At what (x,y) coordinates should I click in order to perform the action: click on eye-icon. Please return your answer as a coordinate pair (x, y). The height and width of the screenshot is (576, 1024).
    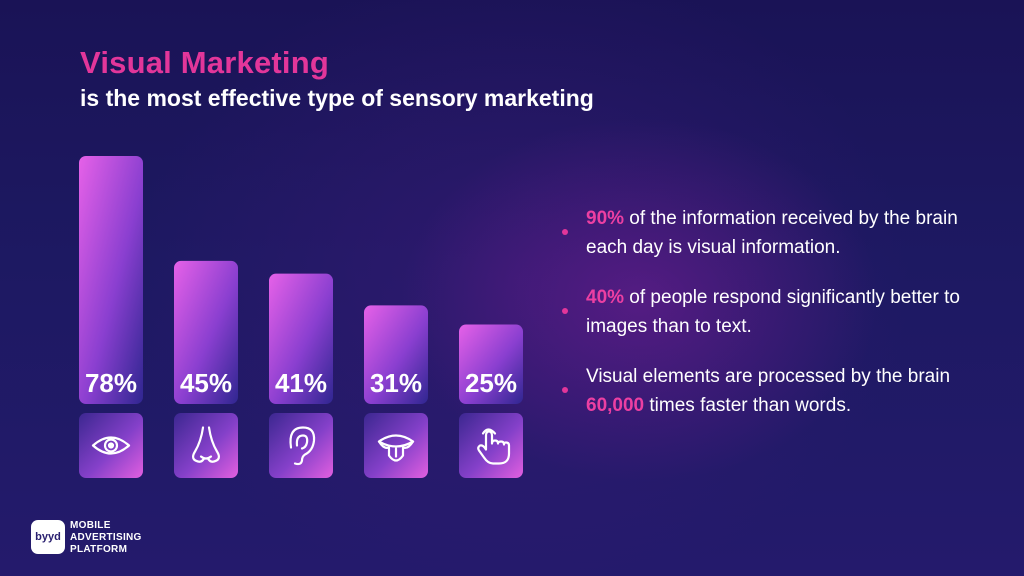
    Looking at the image, I should click on (111, 445).